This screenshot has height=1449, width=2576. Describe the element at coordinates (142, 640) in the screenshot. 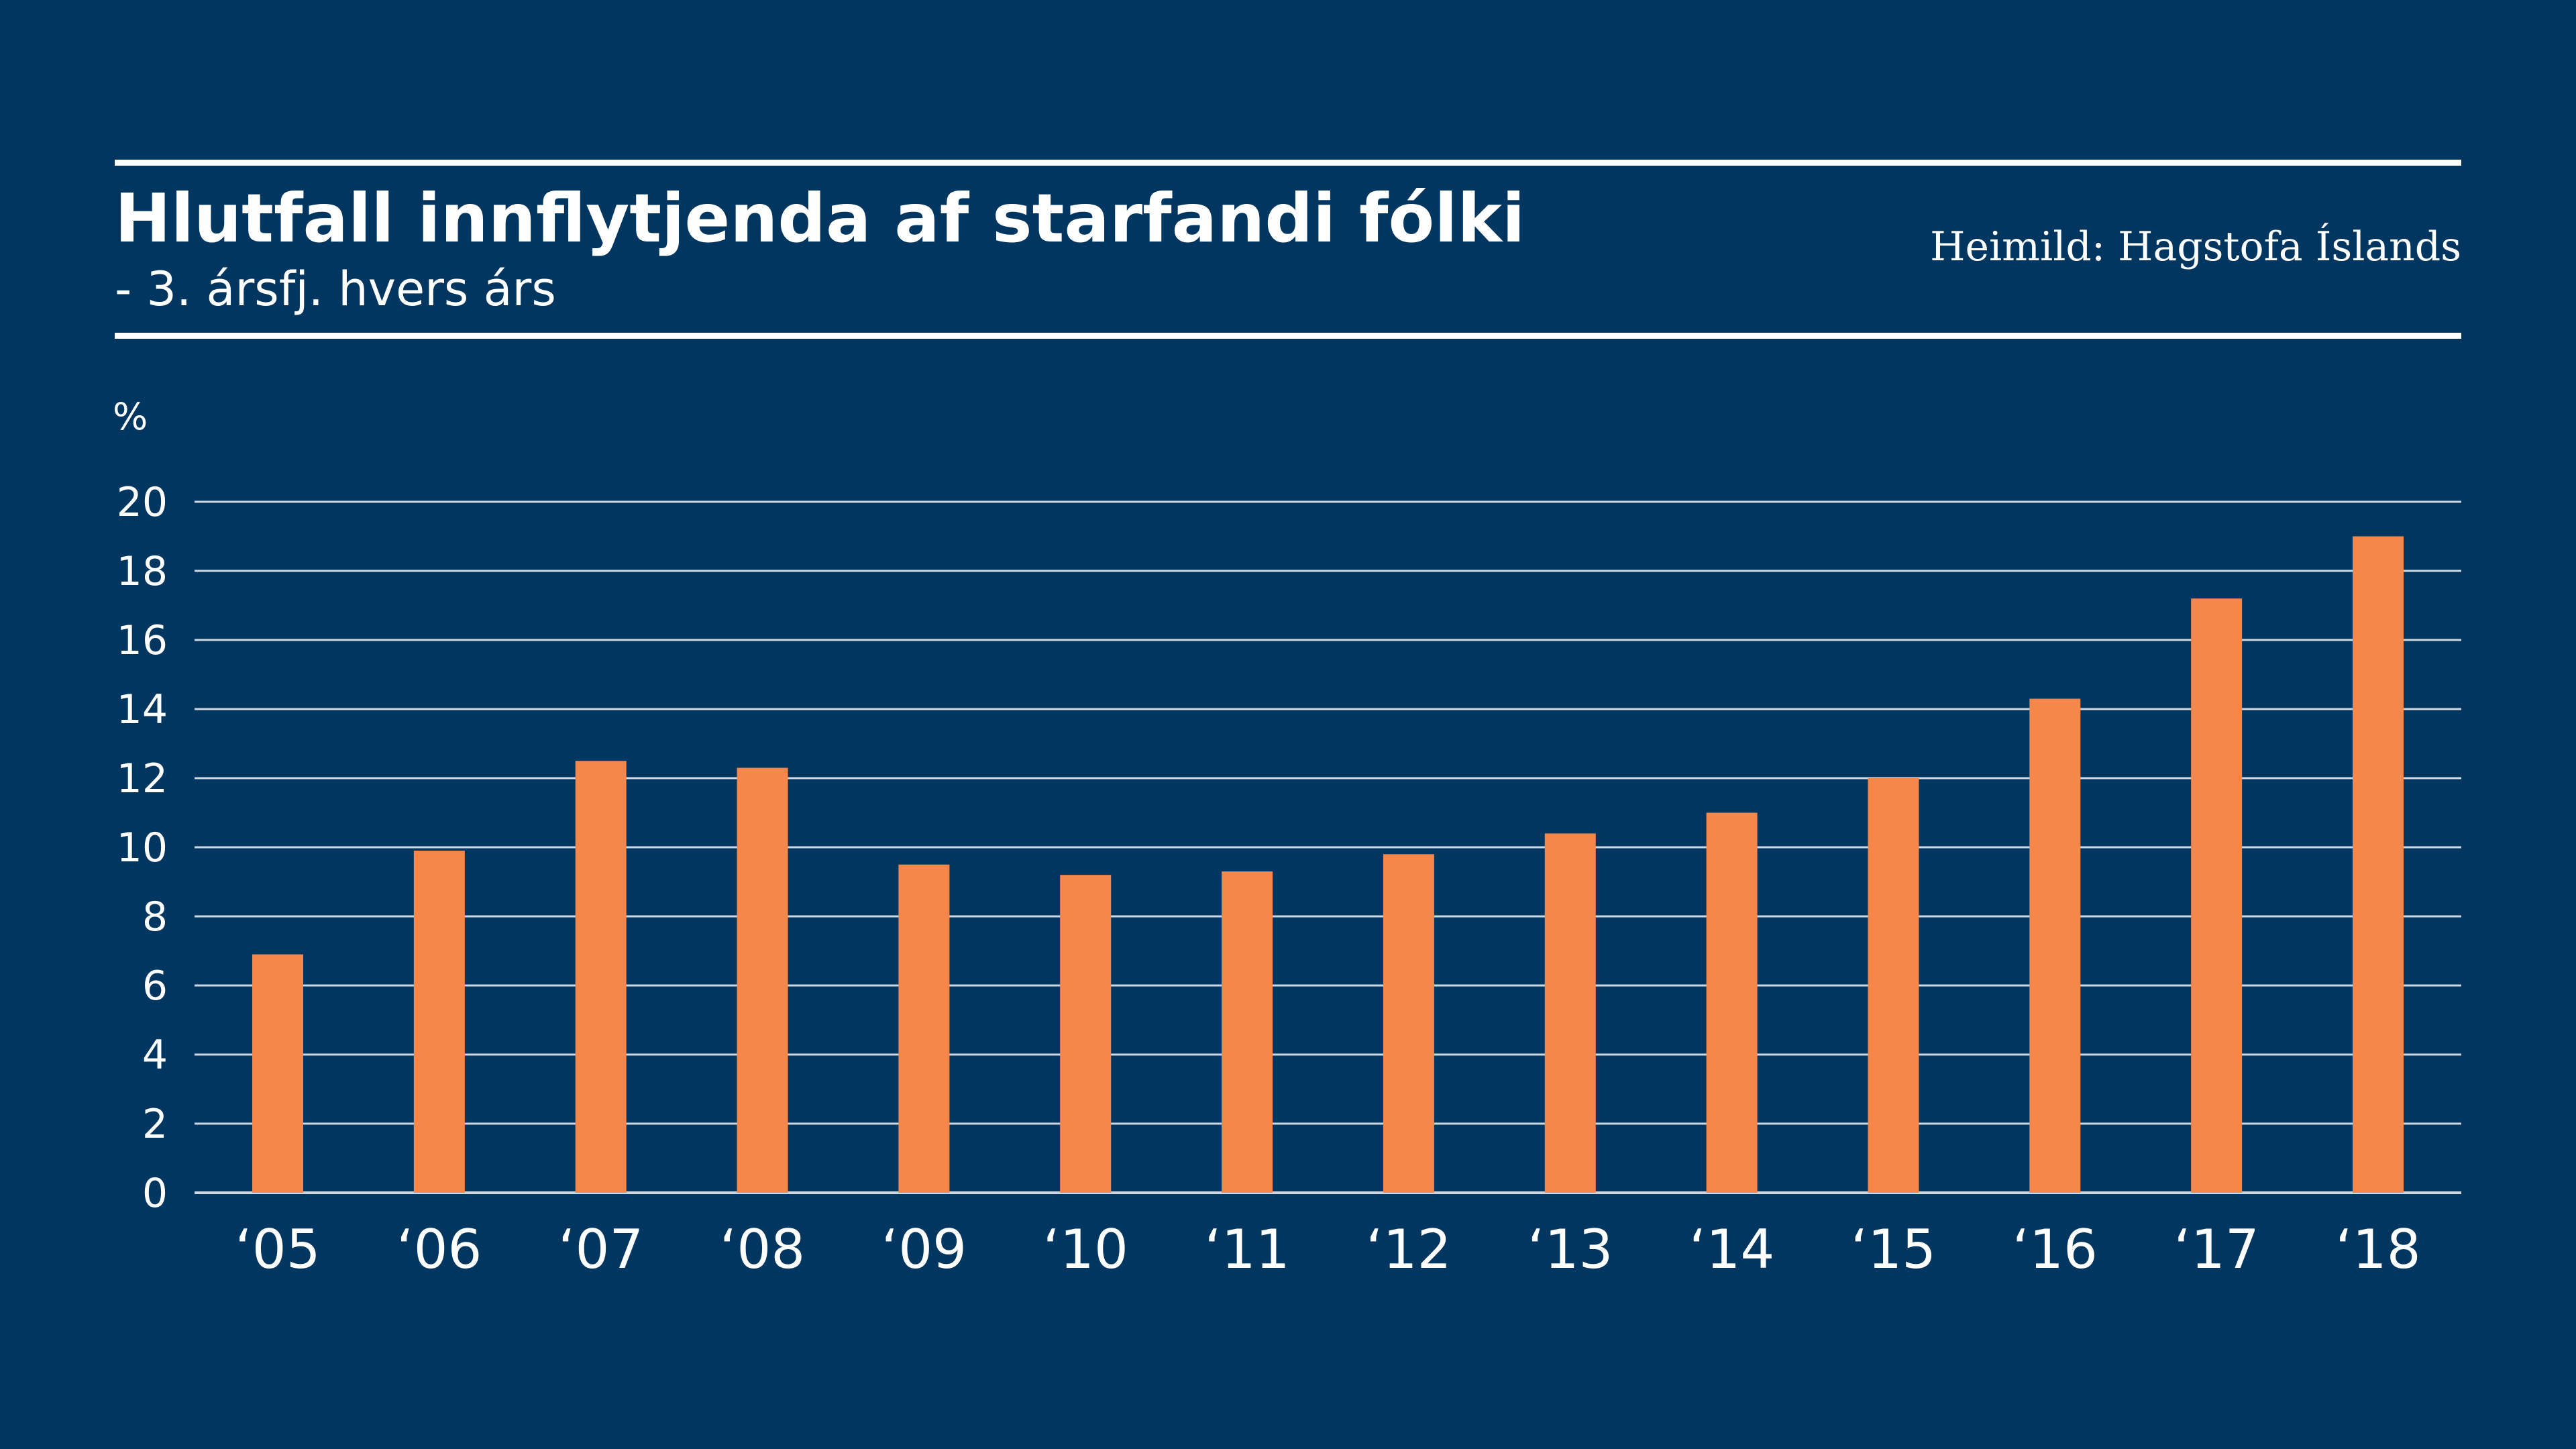

I see `y-tick-label: 16` at that location.